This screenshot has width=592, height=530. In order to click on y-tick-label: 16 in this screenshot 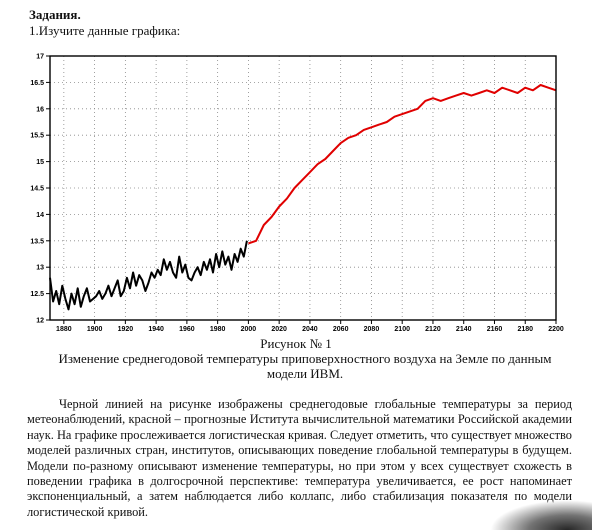, I will do `click(40, 109)`.